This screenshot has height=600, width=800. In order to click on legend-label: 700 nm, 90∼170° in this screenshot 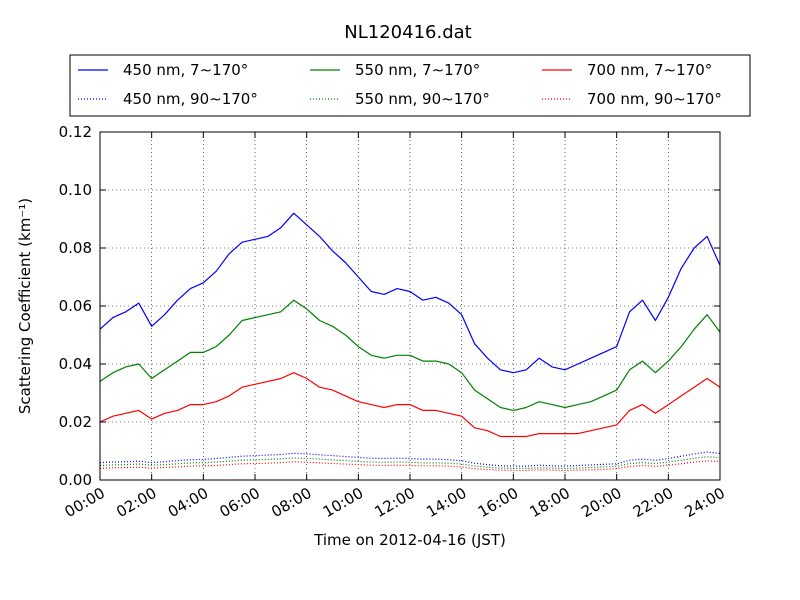, I will do `click(654, 99)`.